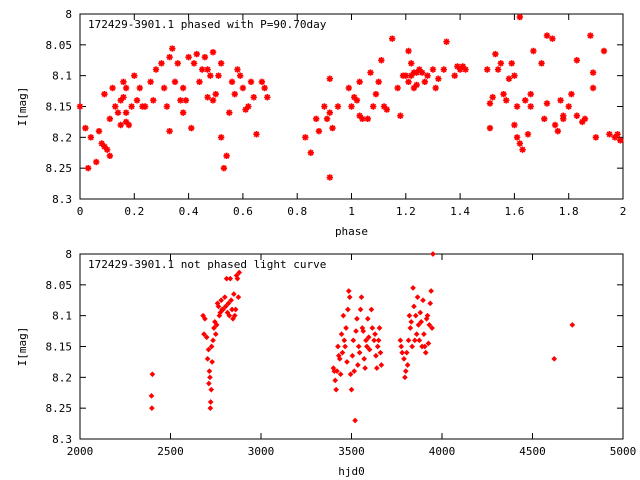 This screenshot has height=480, width=640. What do you see at coordinates (62, 76) in the screenshot?
I see `y-tick-label: 8.1` at bounding box center [62, 76].